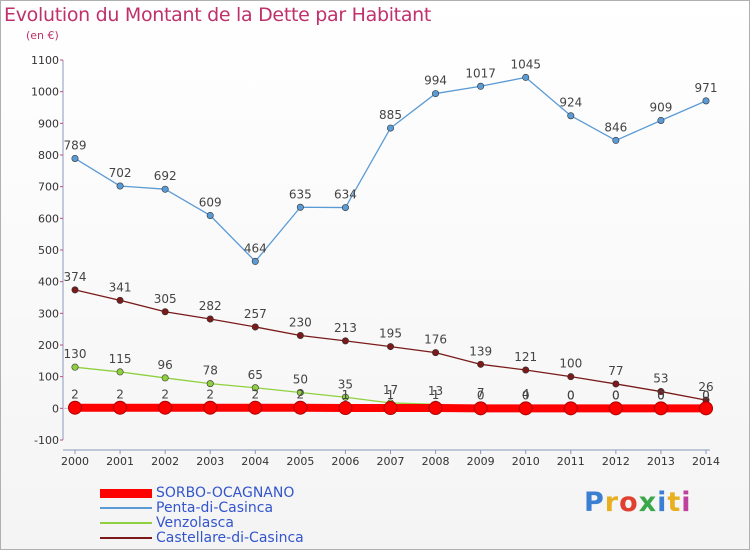  Describe the element at coordinates (571, 461) in the screenshot. I see `x-tick-label: 2011` at that location.